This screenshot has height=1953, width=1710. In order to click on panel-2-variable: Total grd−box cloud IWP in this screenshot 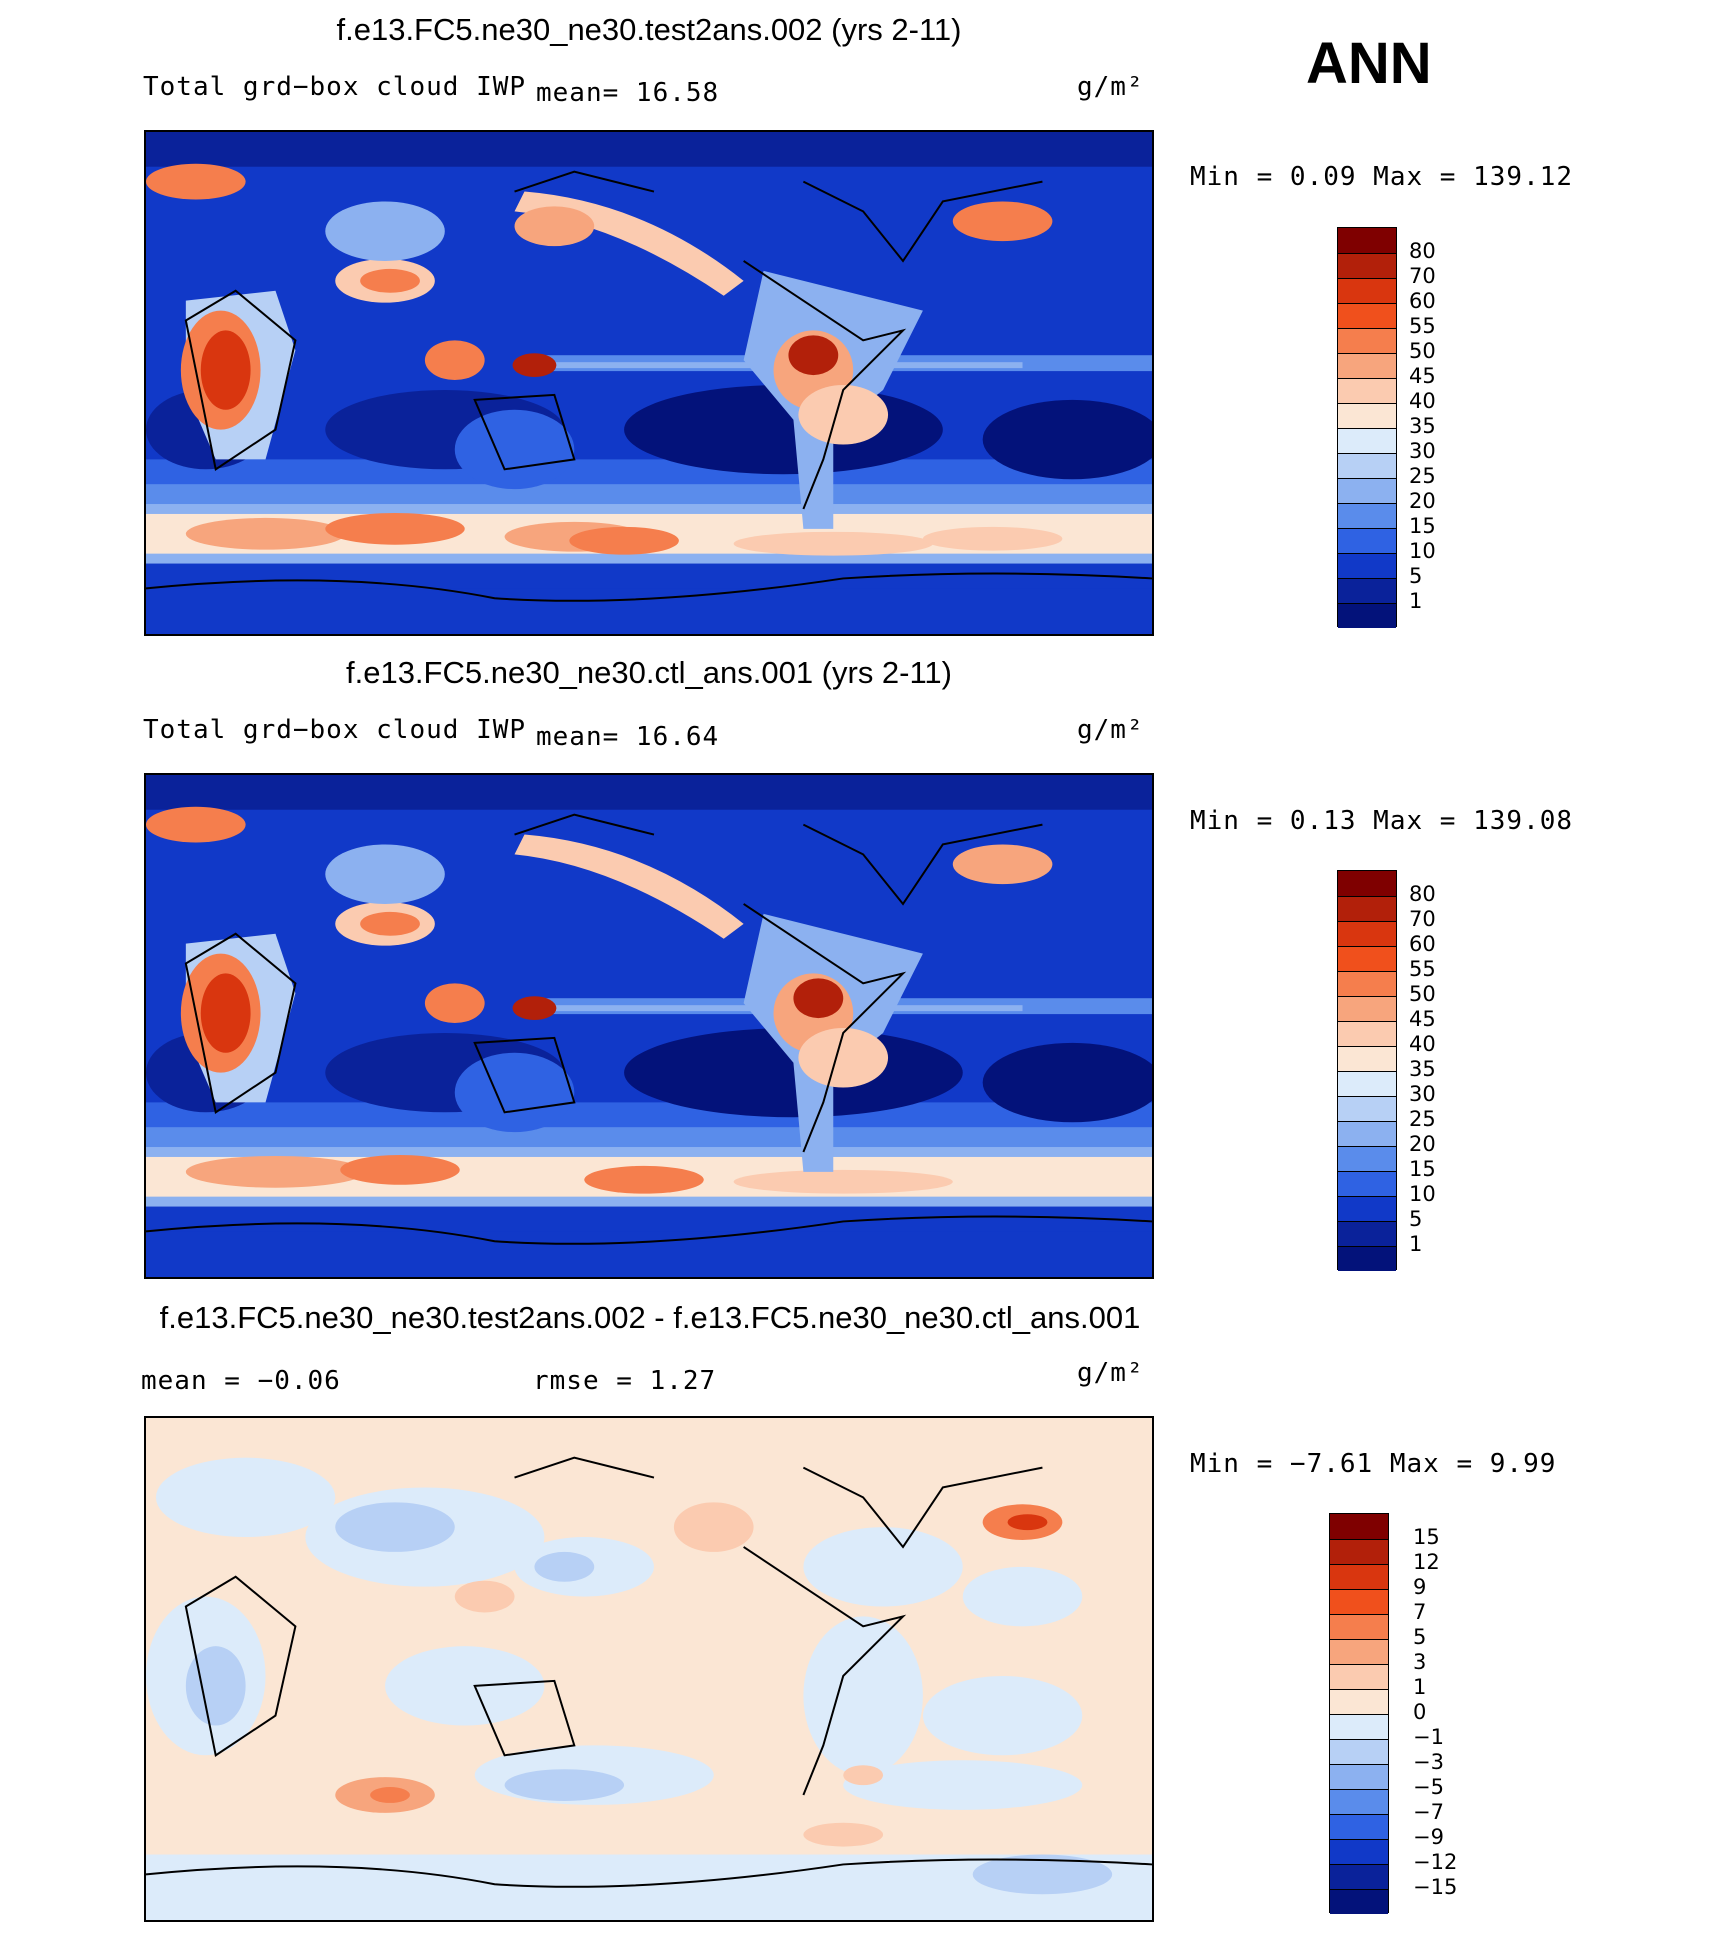, I will do `click(335, 730)`.